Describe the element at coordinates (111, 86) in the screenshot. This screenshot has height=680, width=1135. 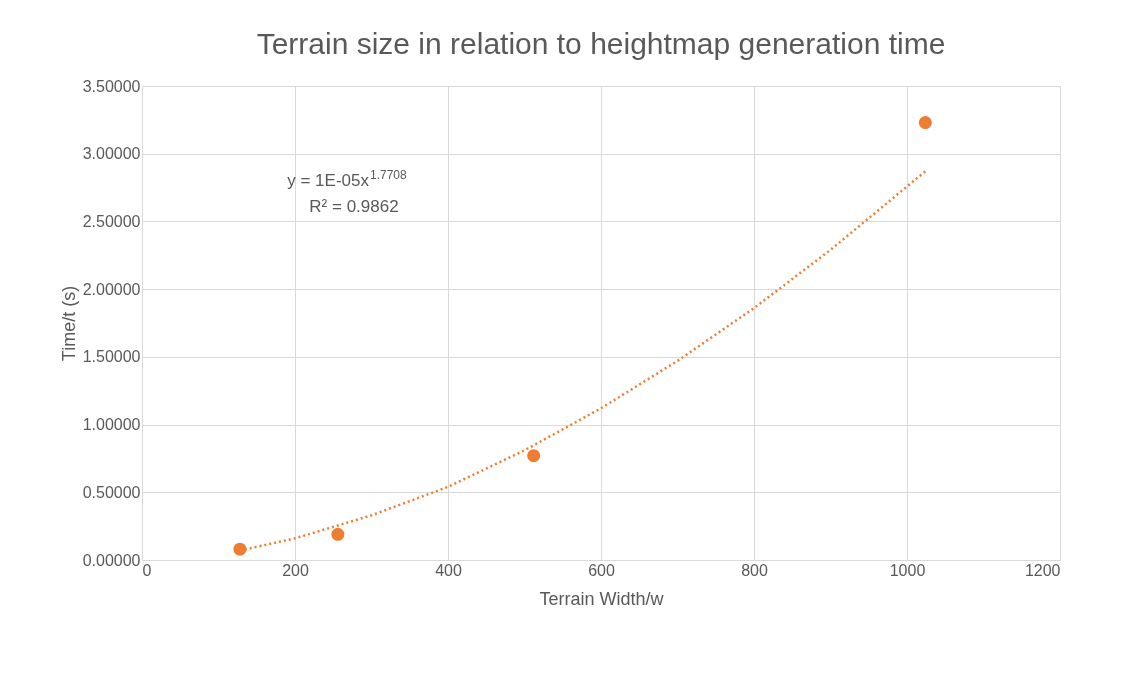
I see `y-tick-label: 3.50000` at that location.